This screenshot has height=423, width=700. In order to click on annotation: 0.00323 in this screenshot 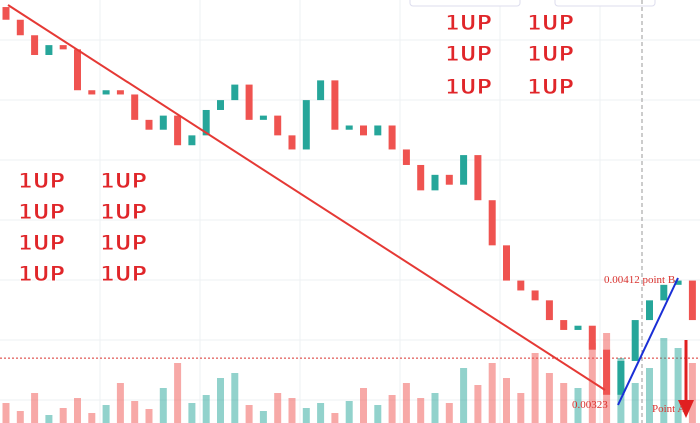, I will do `click(590, 405)`.